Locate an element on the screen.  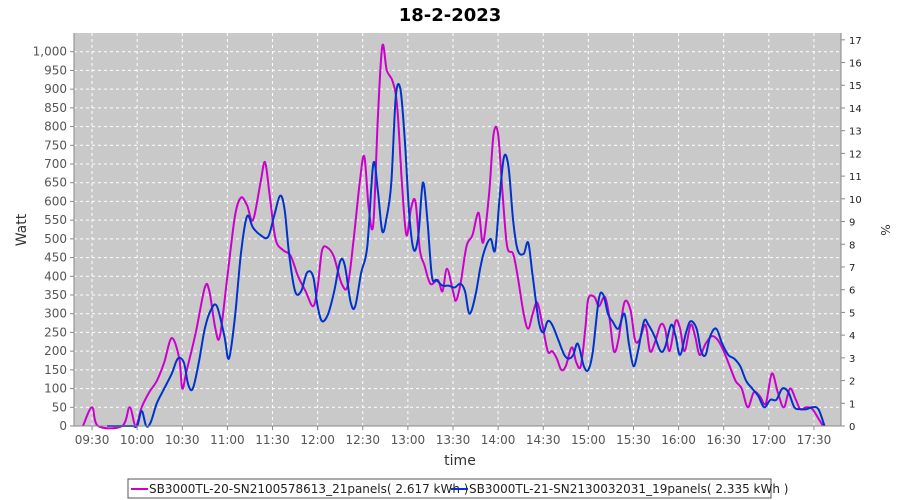
y-tick-label: 0 is located at coordinates (63, 426).